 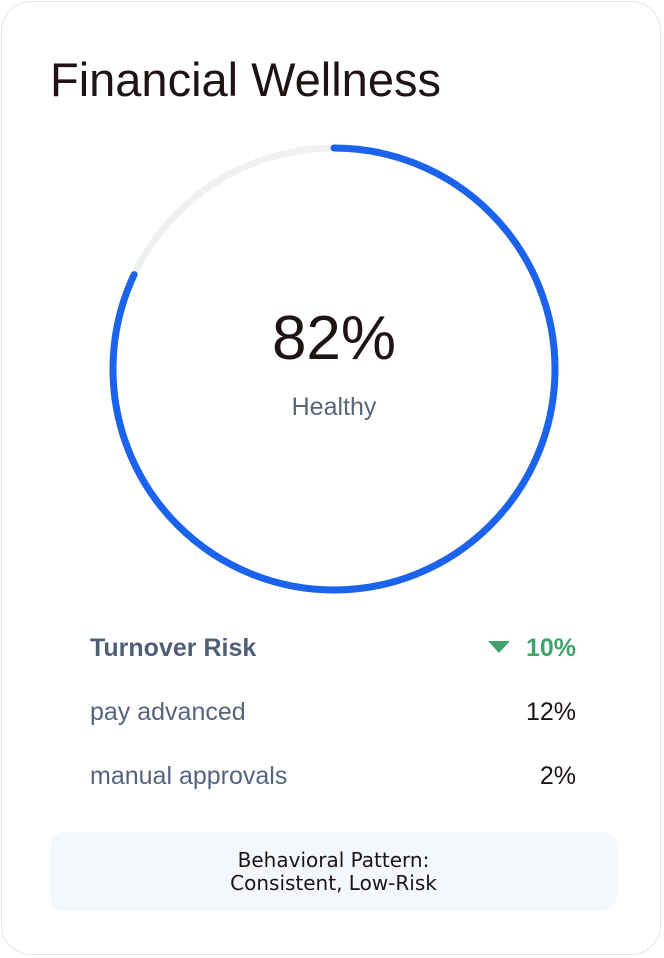 I want to click on behavioral-pattern-box: Behavioral Pattern: Consistent, Low-Risk, so click(x=333, y=871).